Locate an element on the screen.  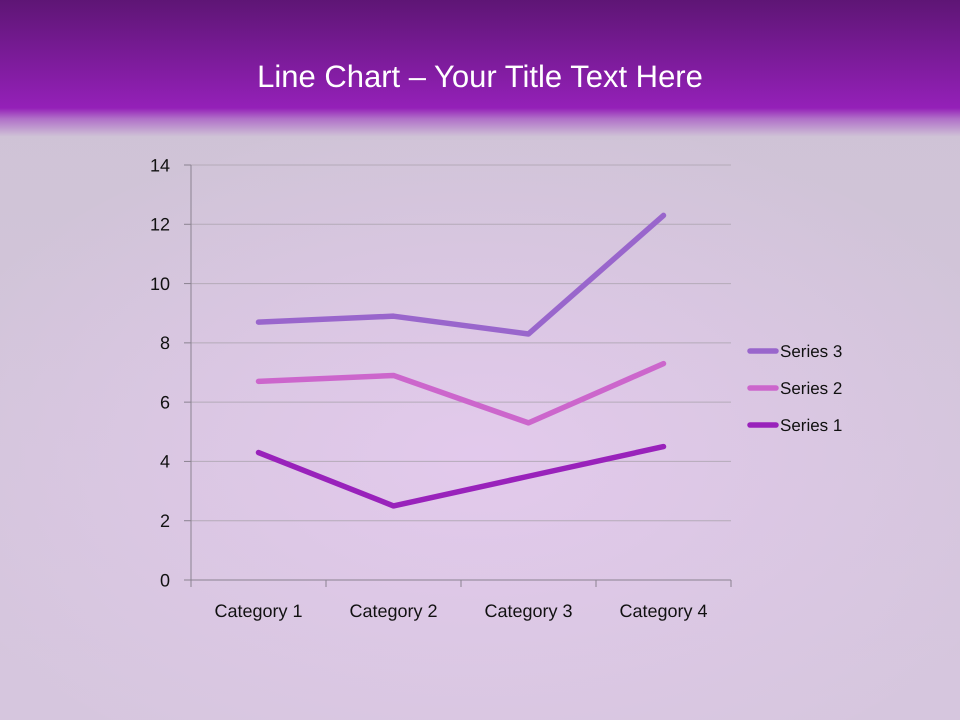
y-tick-label: 14 is located at coordinates (160, 165).